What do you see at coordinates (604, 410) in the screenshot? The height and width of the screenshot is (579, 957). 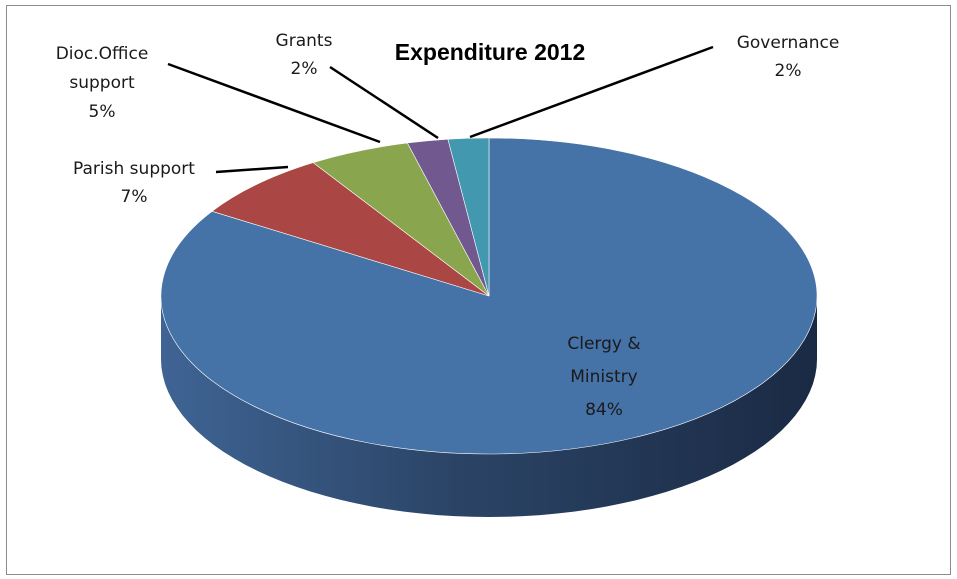 I see `slice-0-percent-label: 84%` at bounding box center [604, 410].